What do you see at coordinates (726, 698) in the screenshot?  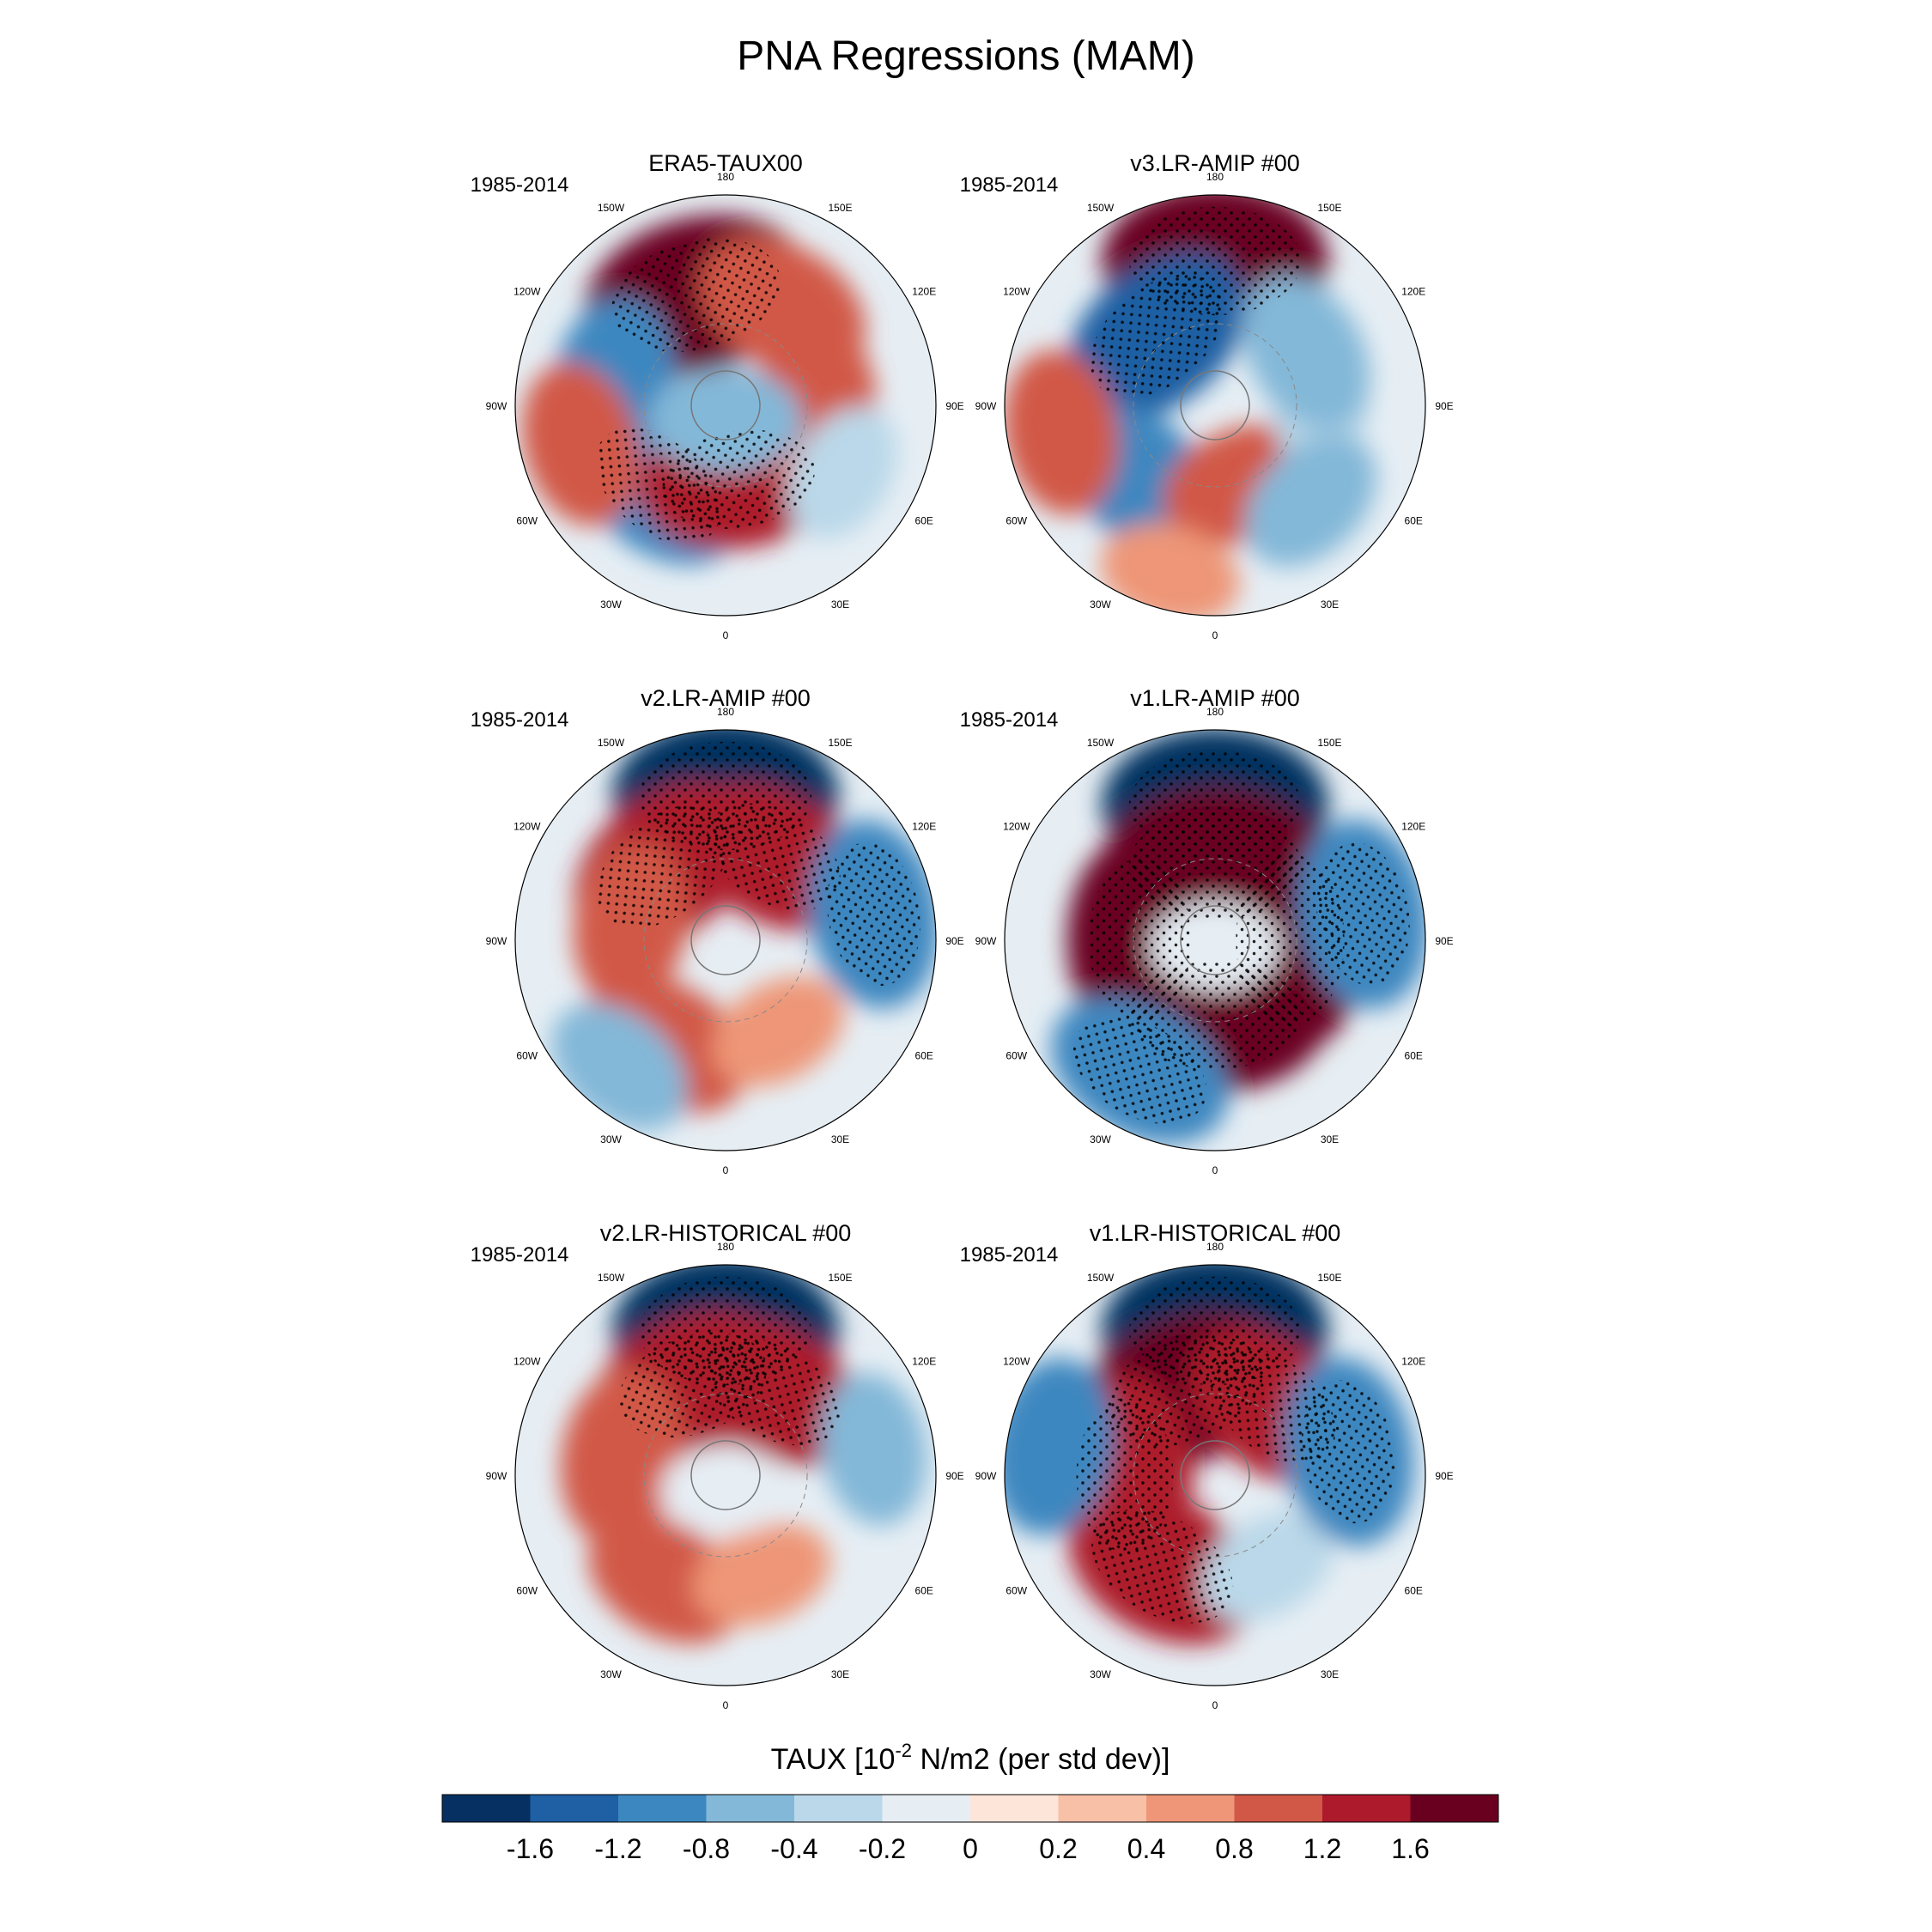 I see `panel-title: v2.LR-AMIP #00` at bounding box center [726, 698].